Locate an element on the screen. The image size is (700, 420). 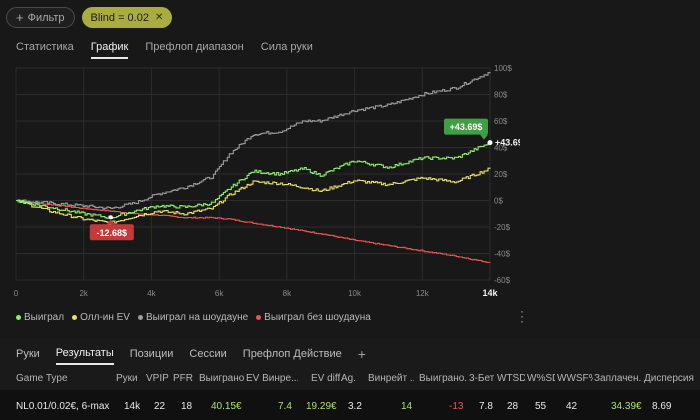
y-tick-label: -40$ is located at coordinates (502, 254).